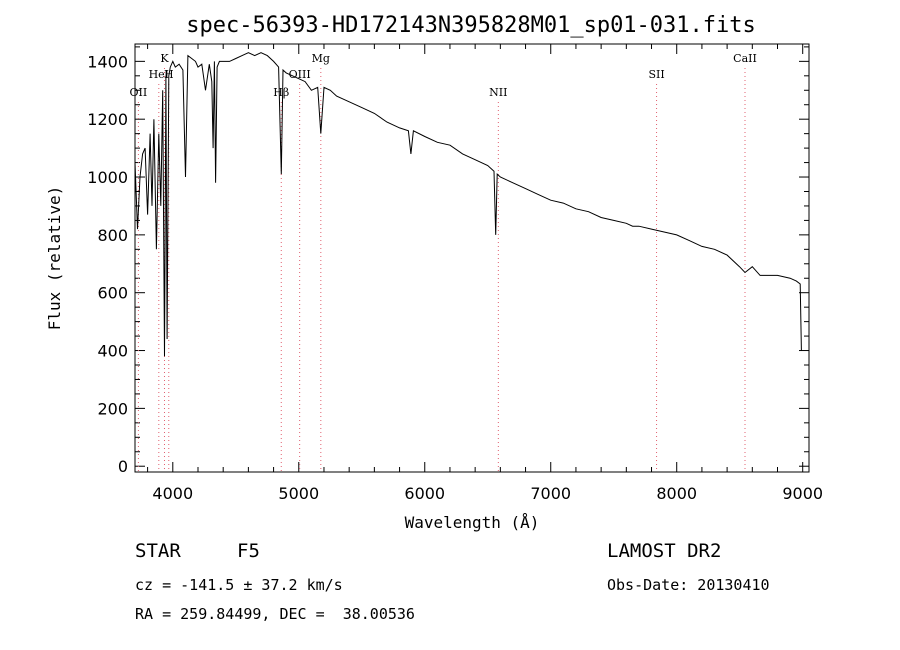  Describe the element at coordinates (159, 74) in the screenshot. I see `line-marker-label: HeI` at that location.